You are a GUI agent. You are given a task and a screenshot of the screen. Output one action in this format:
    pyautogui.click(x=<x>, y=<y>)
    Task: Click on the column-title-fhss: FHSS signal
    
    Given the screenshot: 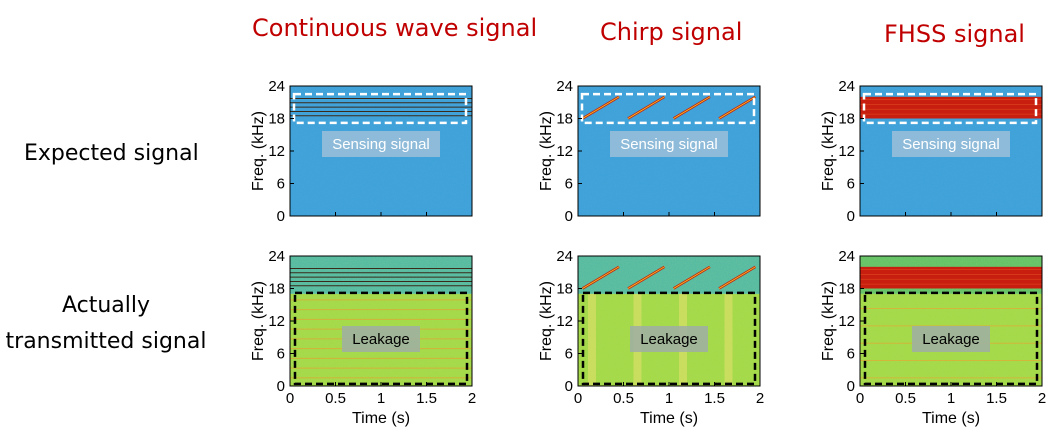 What is the action you would take?
    pyautogui.click(x=954, y=34)
    